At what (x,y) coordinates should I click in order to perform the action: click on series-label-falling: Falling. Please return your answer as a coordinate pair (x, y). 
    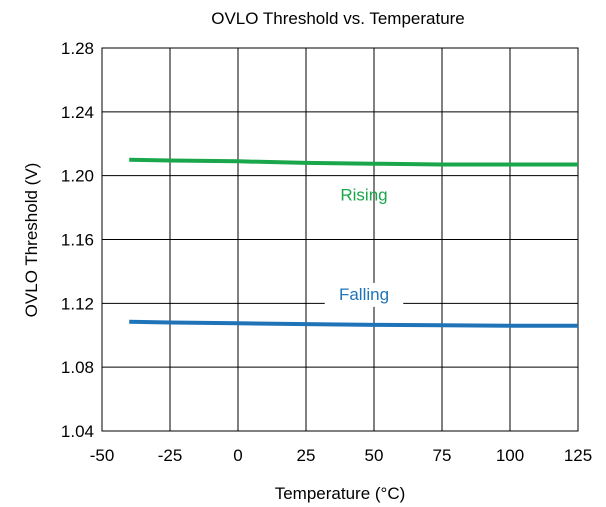
    Looking at the image, I should click on (364, 294).